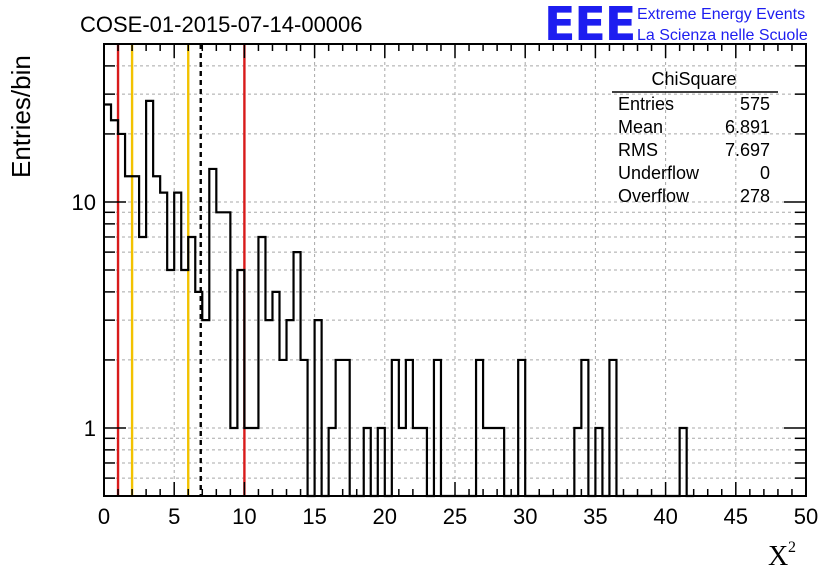  I want to click on stats-row-label: Overflow, so click(654, 196).